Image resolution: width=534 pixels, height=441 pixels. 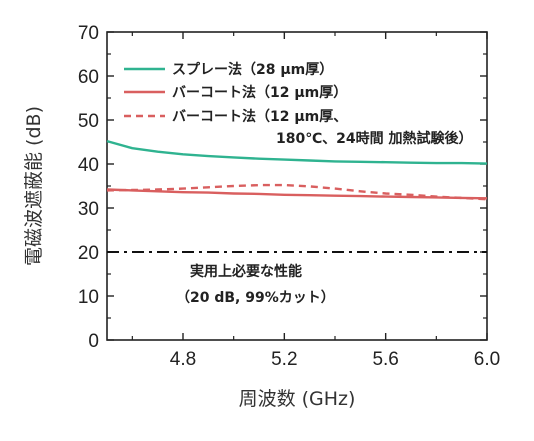 What do you see at coordinates (88, 253) in the screenshot?
I see `y-tick-label: 20` at bounding box center [88, 253].